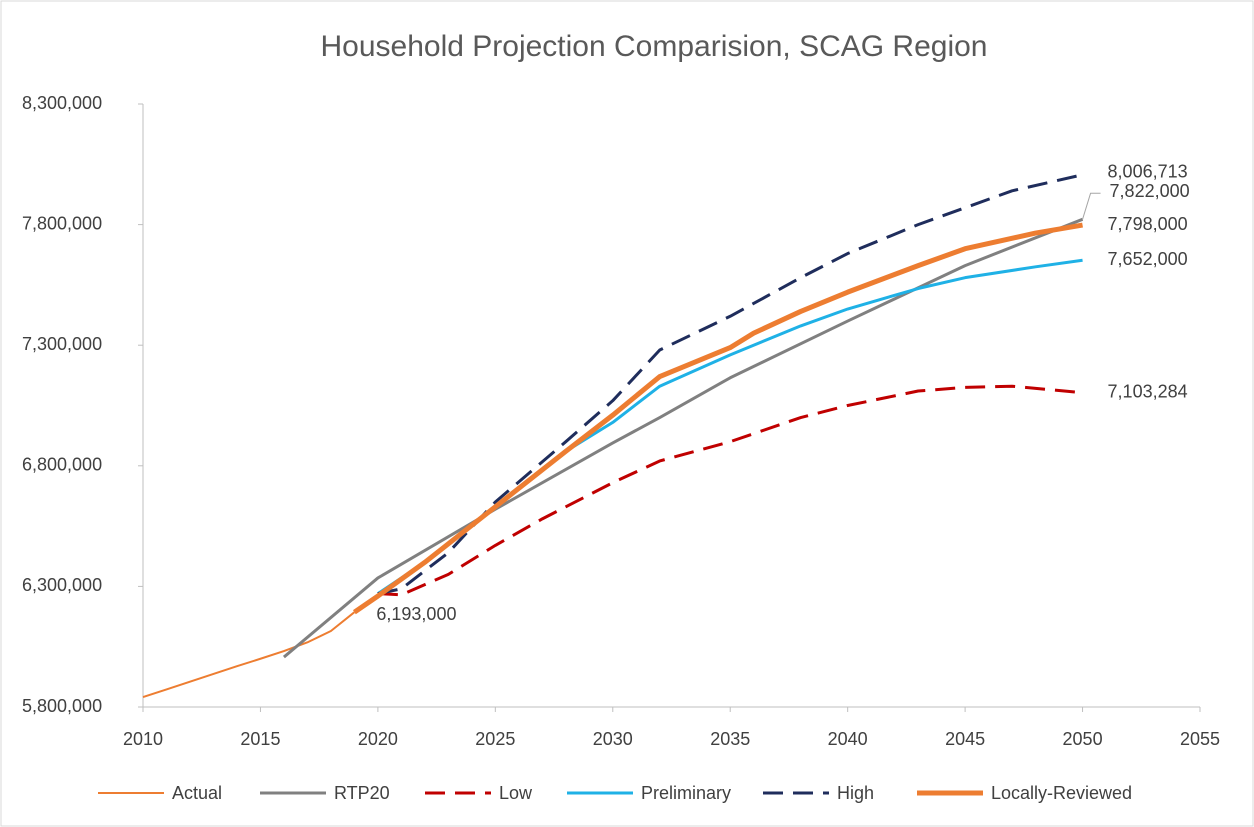  I want to click on legend-label: Actual, so click(197, 793).